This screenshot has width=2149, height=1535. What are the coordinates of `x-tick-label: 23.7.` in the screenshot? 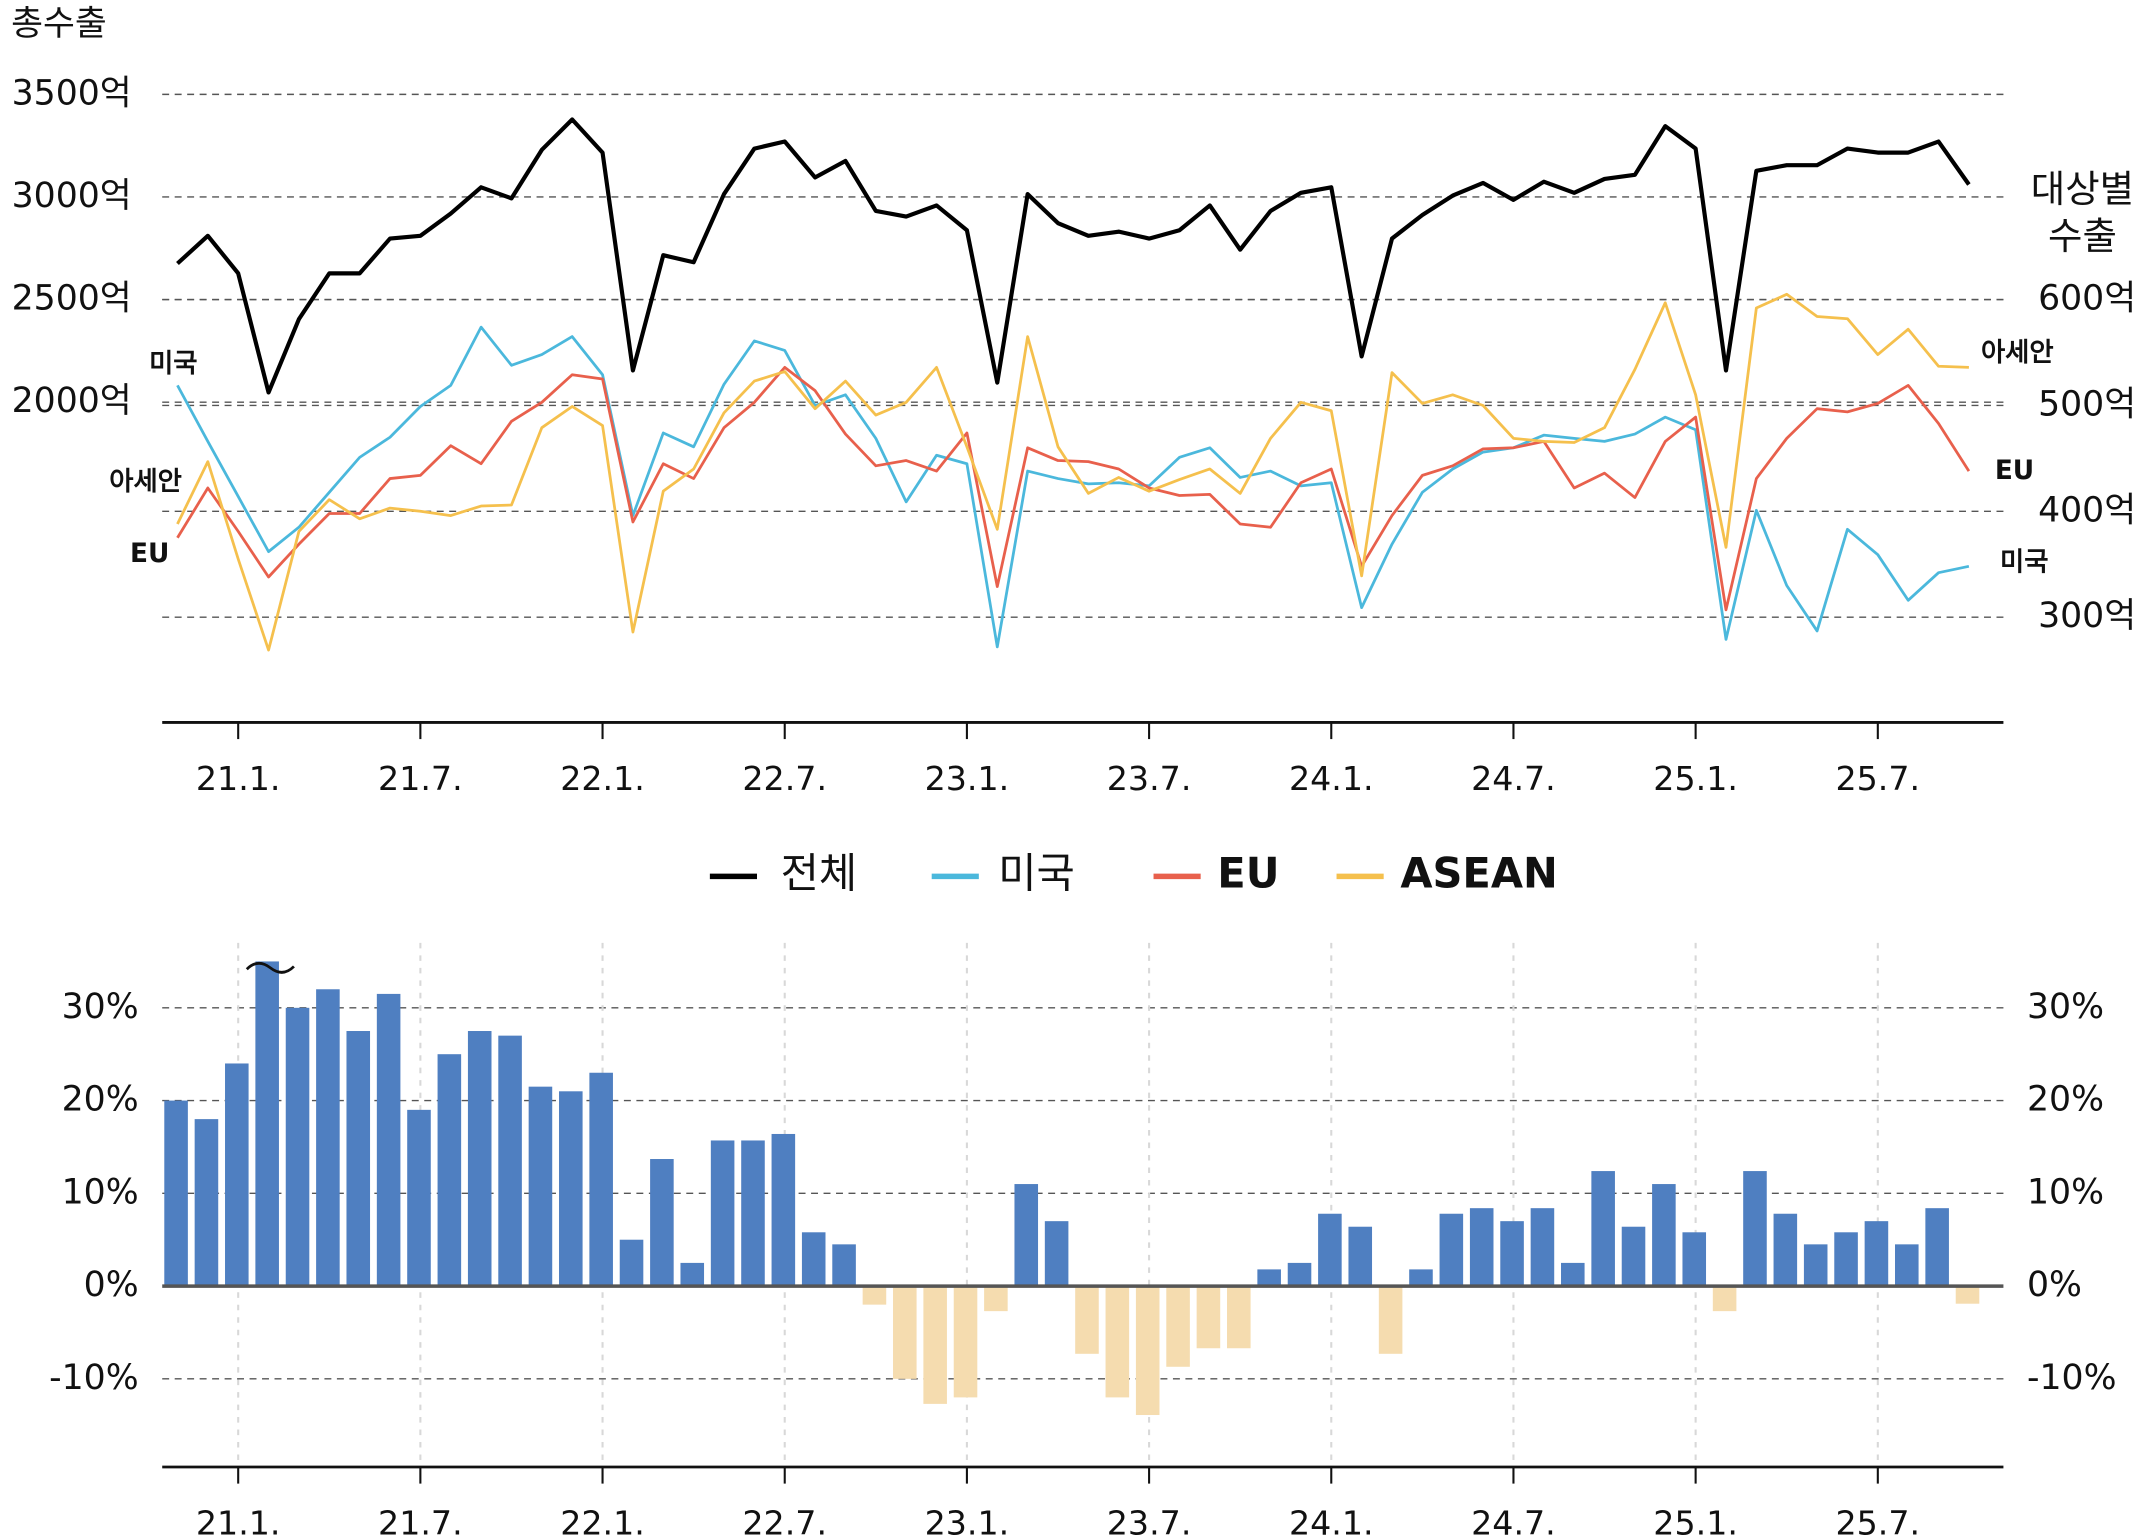 It's located at (1149, 1519).